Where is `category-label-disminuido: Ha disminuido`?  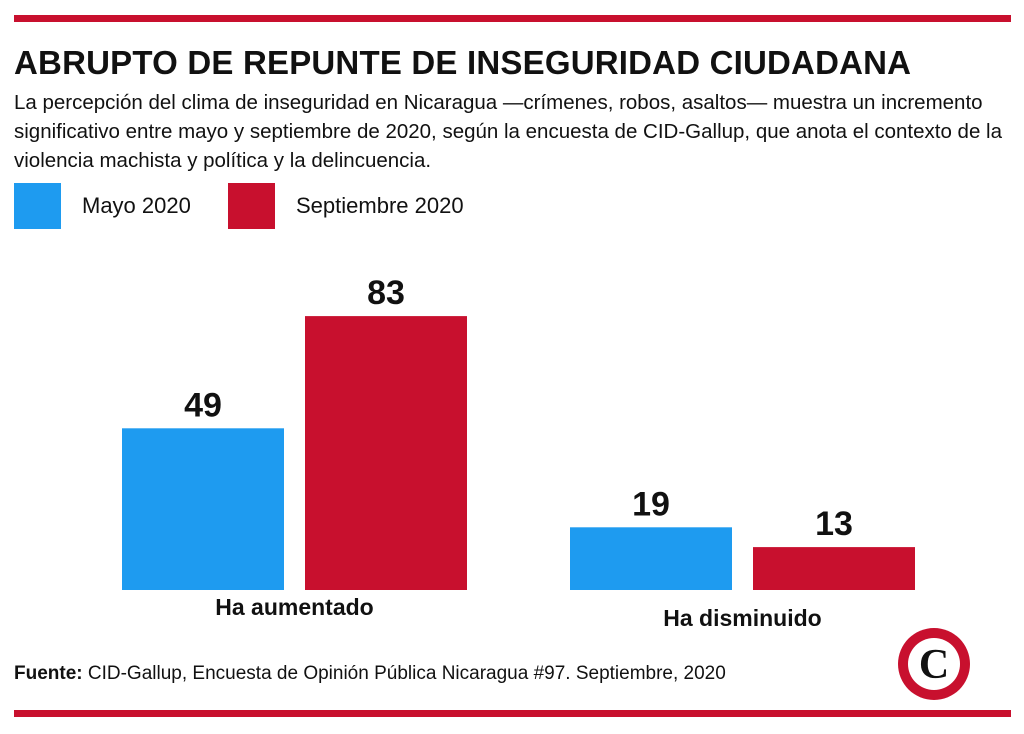
category-label-disminuido: Ha disminuido is located at coordinates (742, 618).